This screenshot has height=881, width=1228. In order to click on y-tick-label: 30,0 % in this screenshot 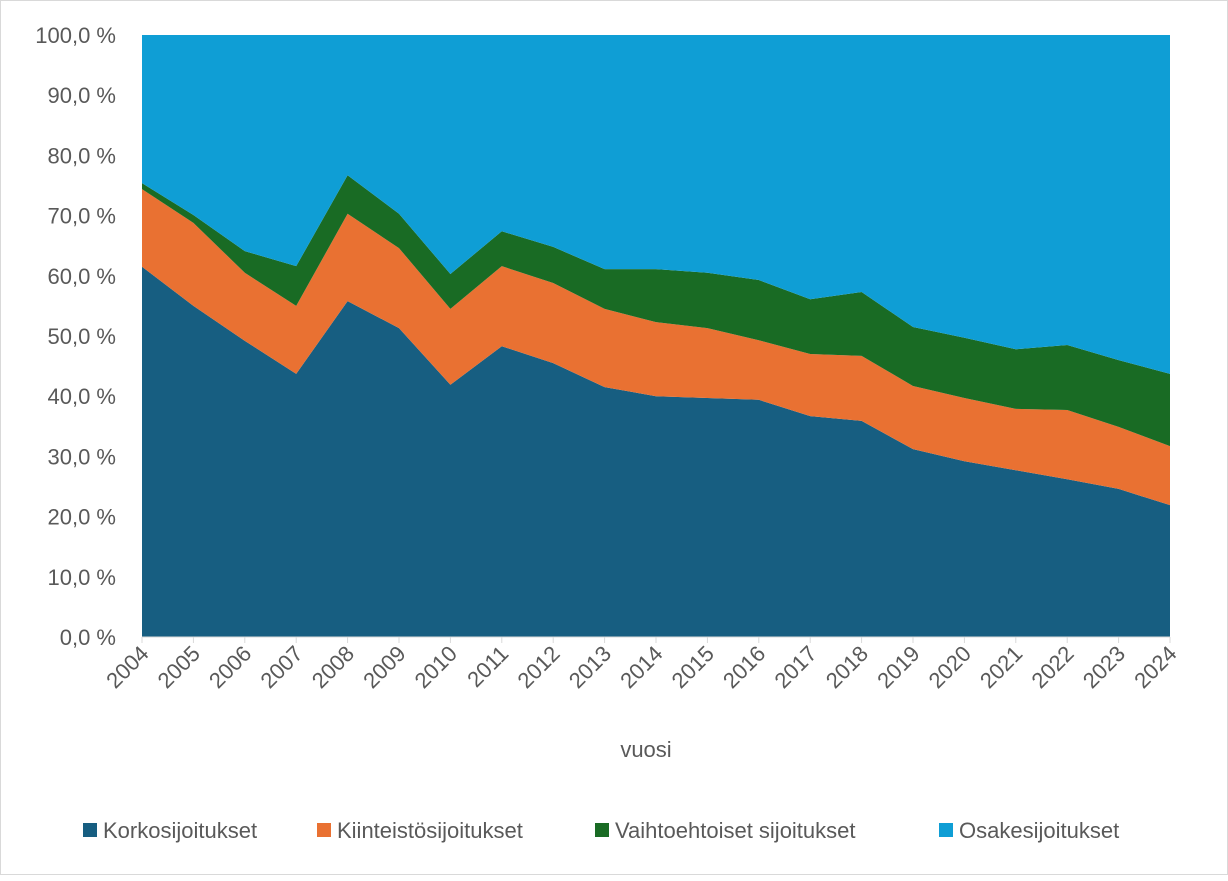, I will do `click(82, 456)`.